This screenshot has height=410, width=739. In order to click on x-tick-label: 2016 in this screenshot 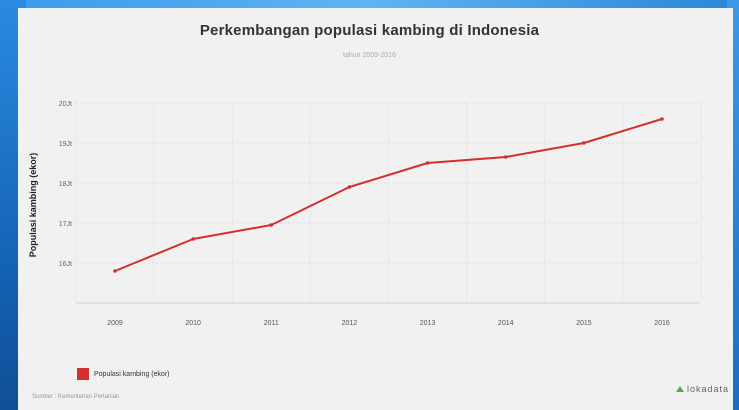, I will do `click(662, 323)`.